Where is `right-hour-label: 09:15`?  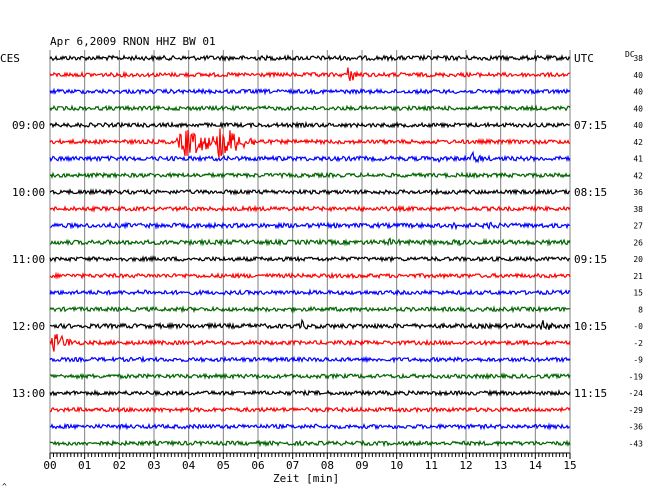 right-hour-label: 09:15 is located at coordinates (590, 259).